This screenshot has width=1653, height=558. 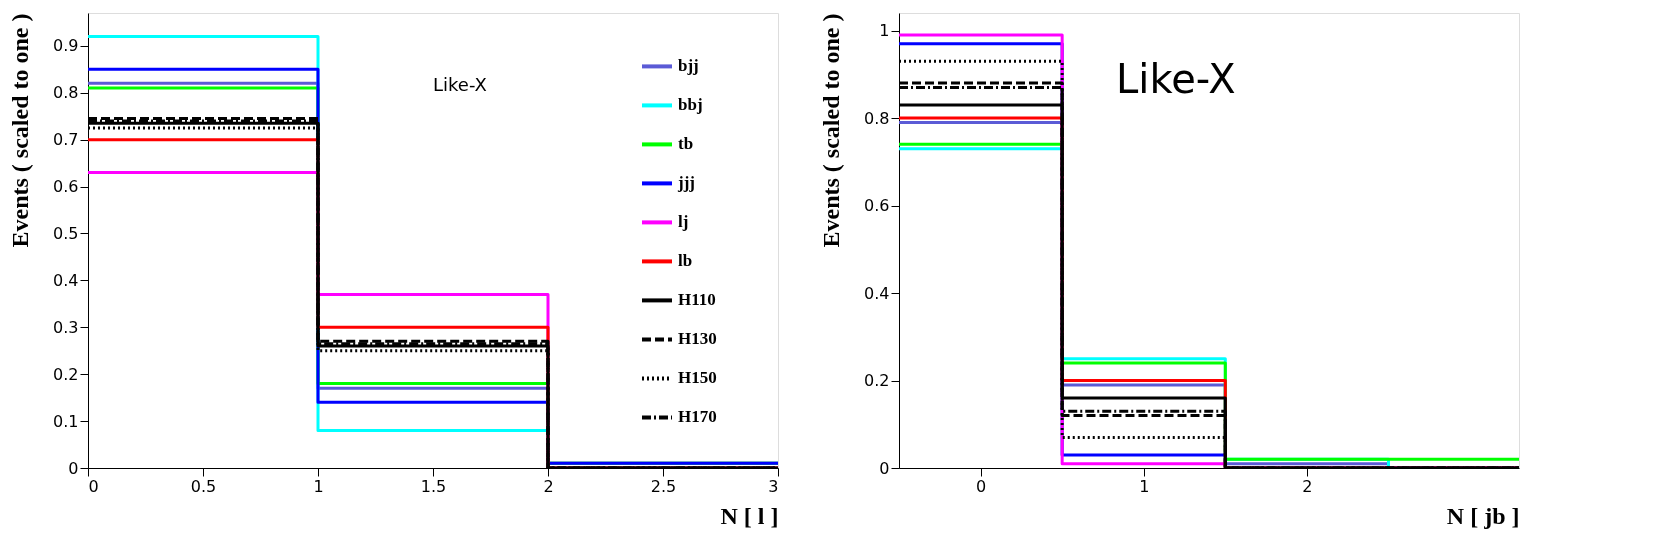 What do you see at coordinates (686, 183) in the screenshot?
I see `legend-label: jjj` at bounding box center [686, 183].